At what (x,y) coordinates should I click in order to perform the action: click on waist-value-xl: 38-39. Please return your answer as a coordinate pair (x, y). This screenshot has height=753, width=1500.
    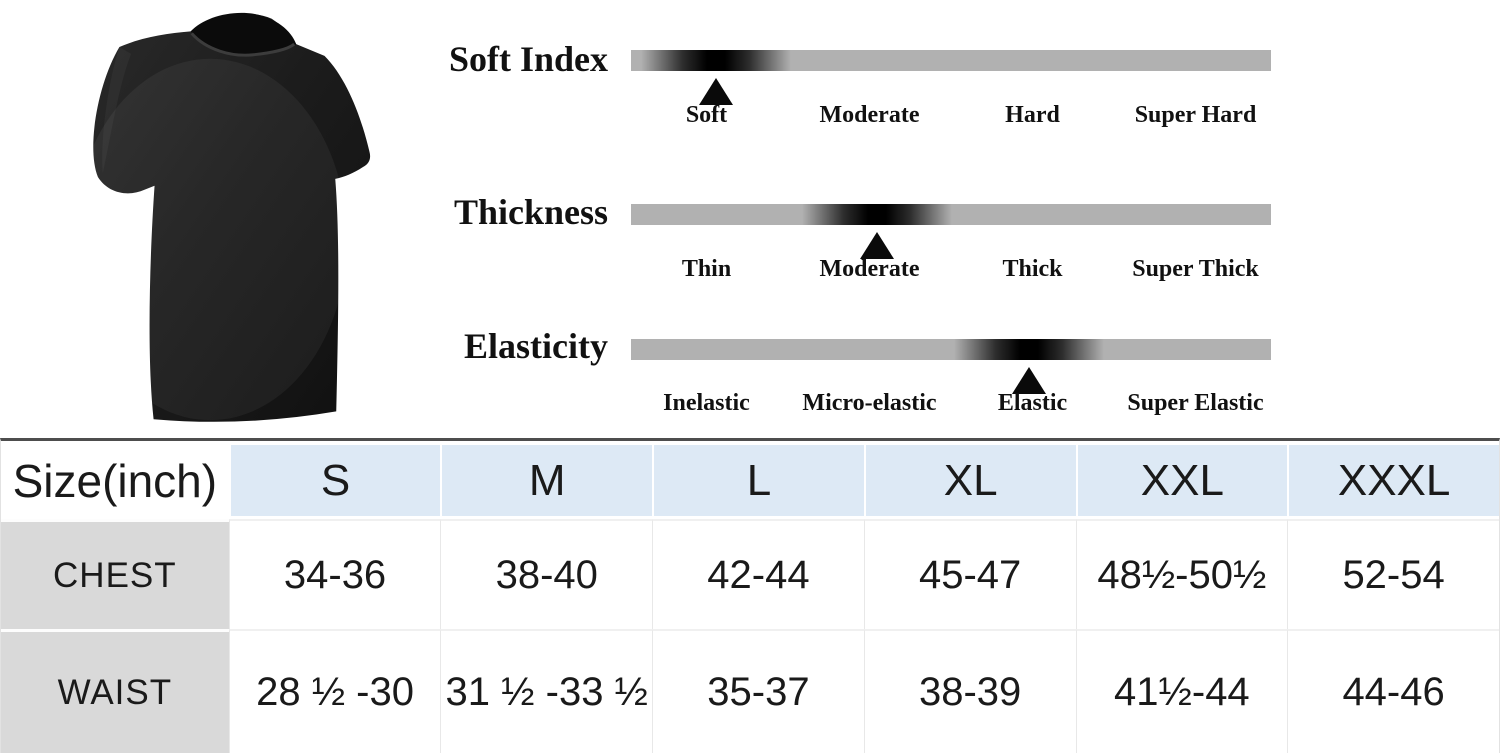
    Looking at the image, I should click on (969, 691).